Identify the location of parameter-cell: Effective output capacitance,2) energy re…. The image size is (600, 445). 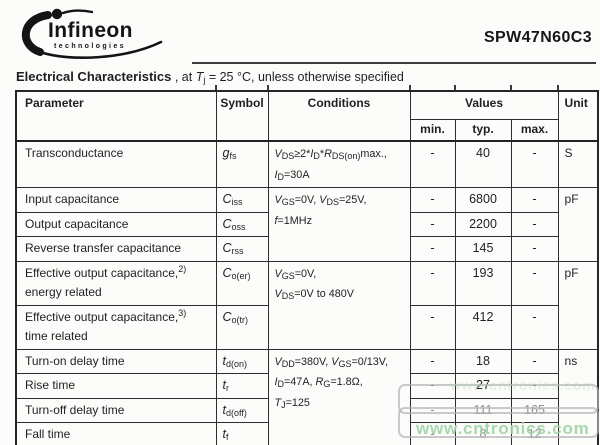
(116, 283).